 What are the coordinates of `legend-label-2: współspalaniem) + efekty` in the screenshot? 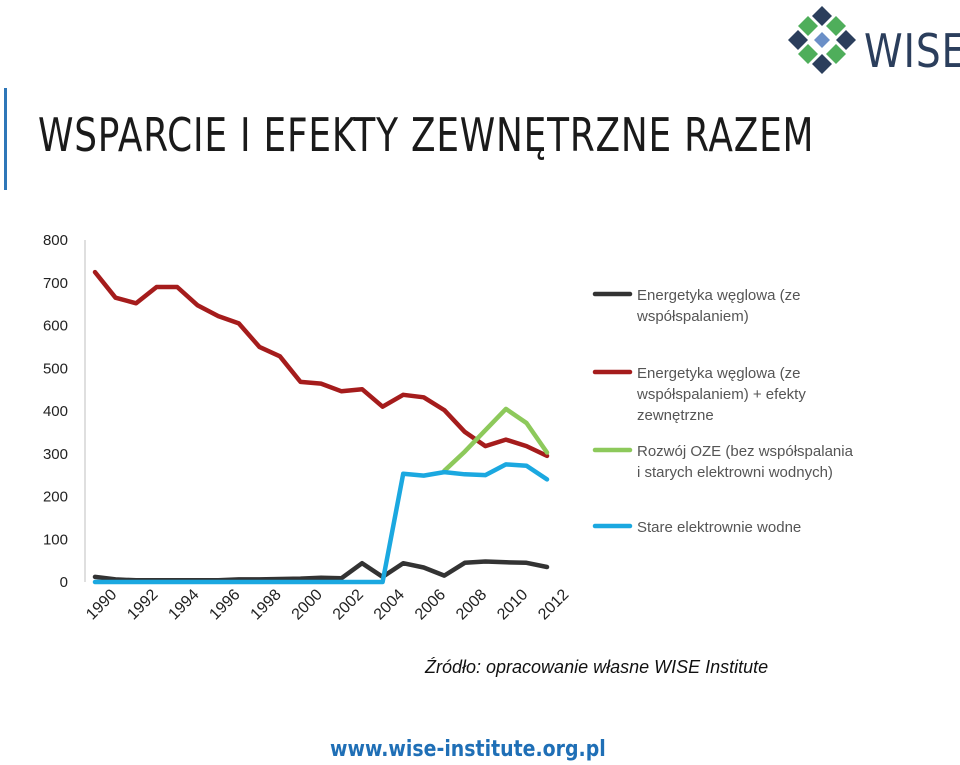 It's located at (721, 394).